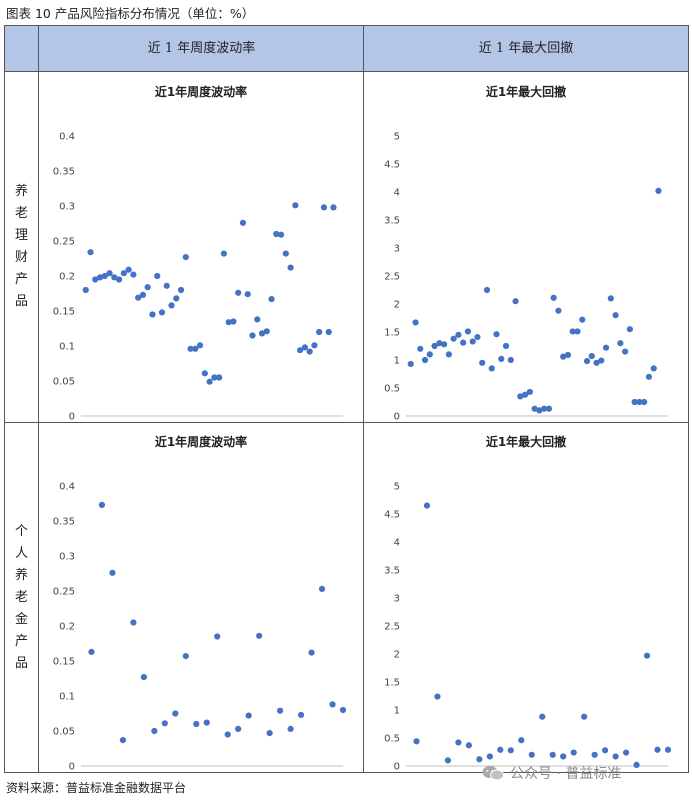  What do you see at coordinates (392, 165) in the screenshot?
I see `y-tick-label: 4.5` at bounding box center [392, 165].